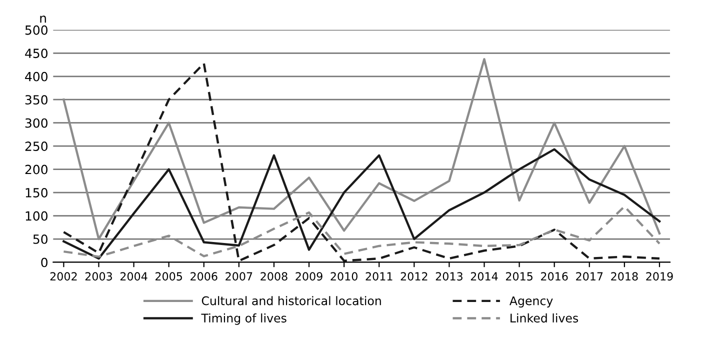  What do you see at coordinates (361, 231) in the screenshot?
I see `line-series` at bounding box center [361, 231].